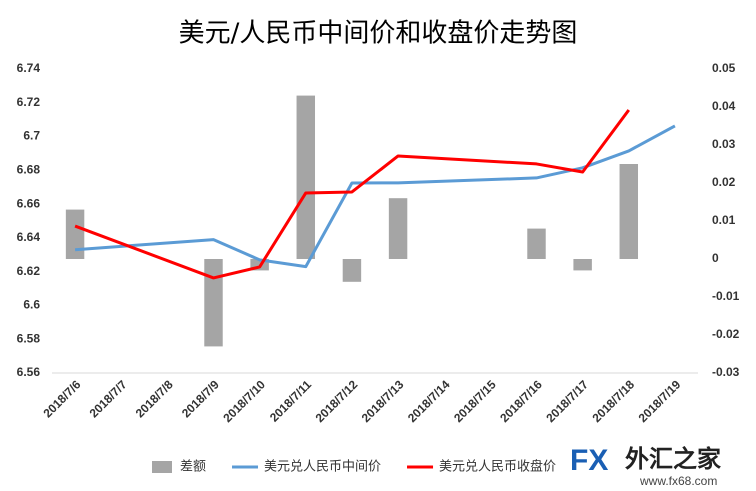  Describe the element at coordinates (29, 102) in the screenshot. I see `y-tick-label: 6.72` at that location.